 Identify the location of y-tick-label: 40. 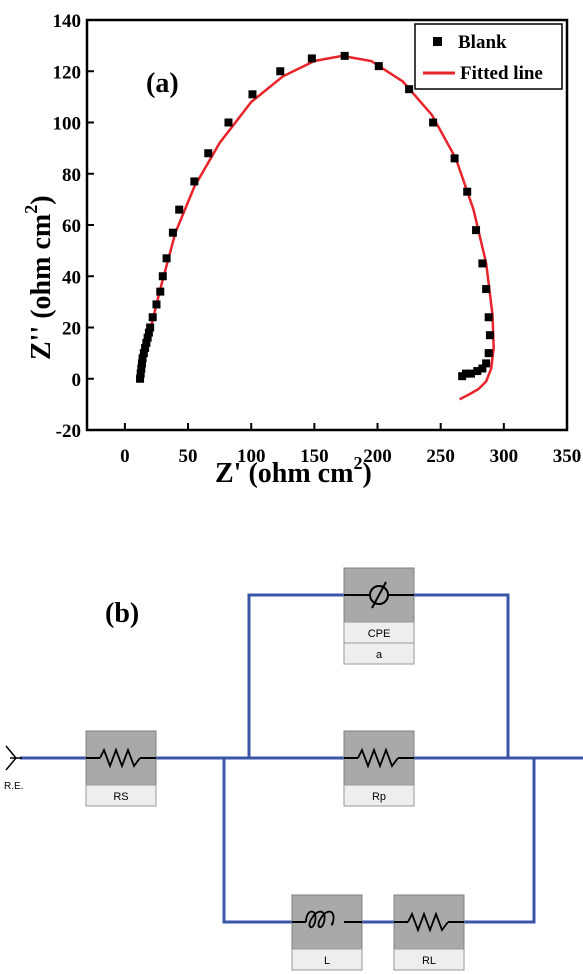
(71, 277).